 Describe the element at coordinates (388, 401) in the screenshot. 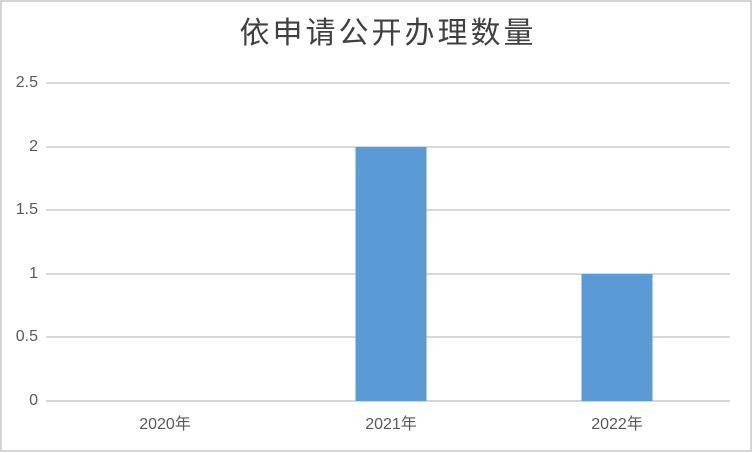

I see `x-axis-line` at that location.